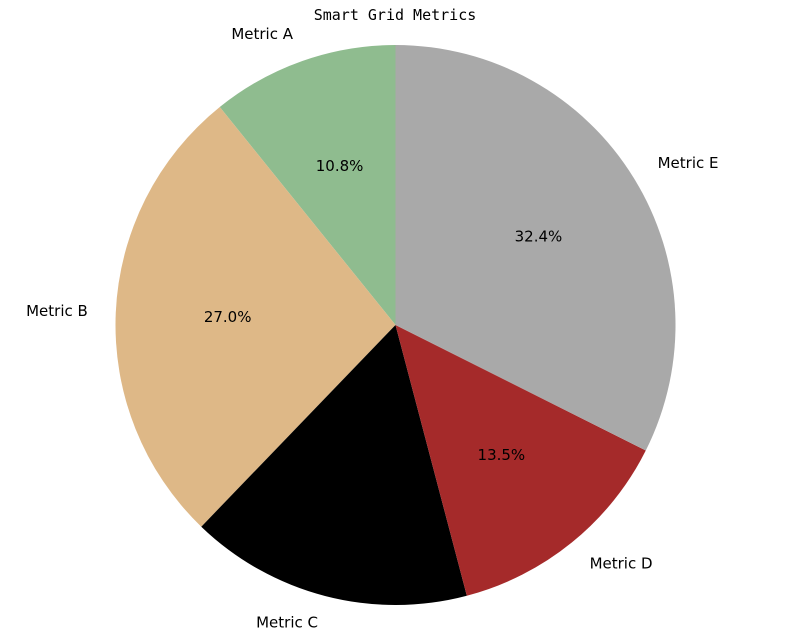 The image size is (791, 644). I want to click on slice-metric-d, so click(520, 460).